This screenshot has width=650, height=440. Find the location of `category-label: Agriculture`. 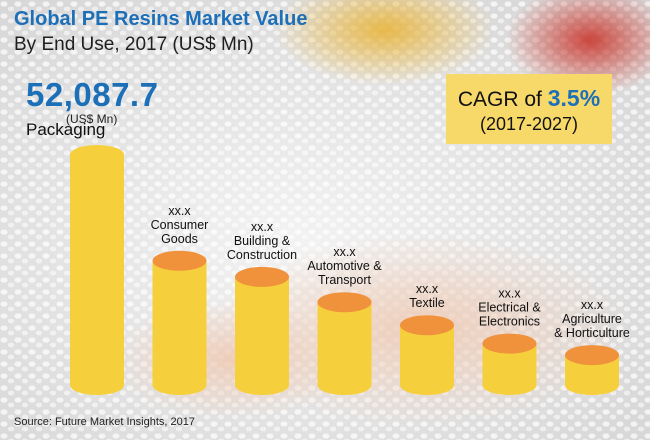

category-label: Agriculture is located at coordinates (592, 319).